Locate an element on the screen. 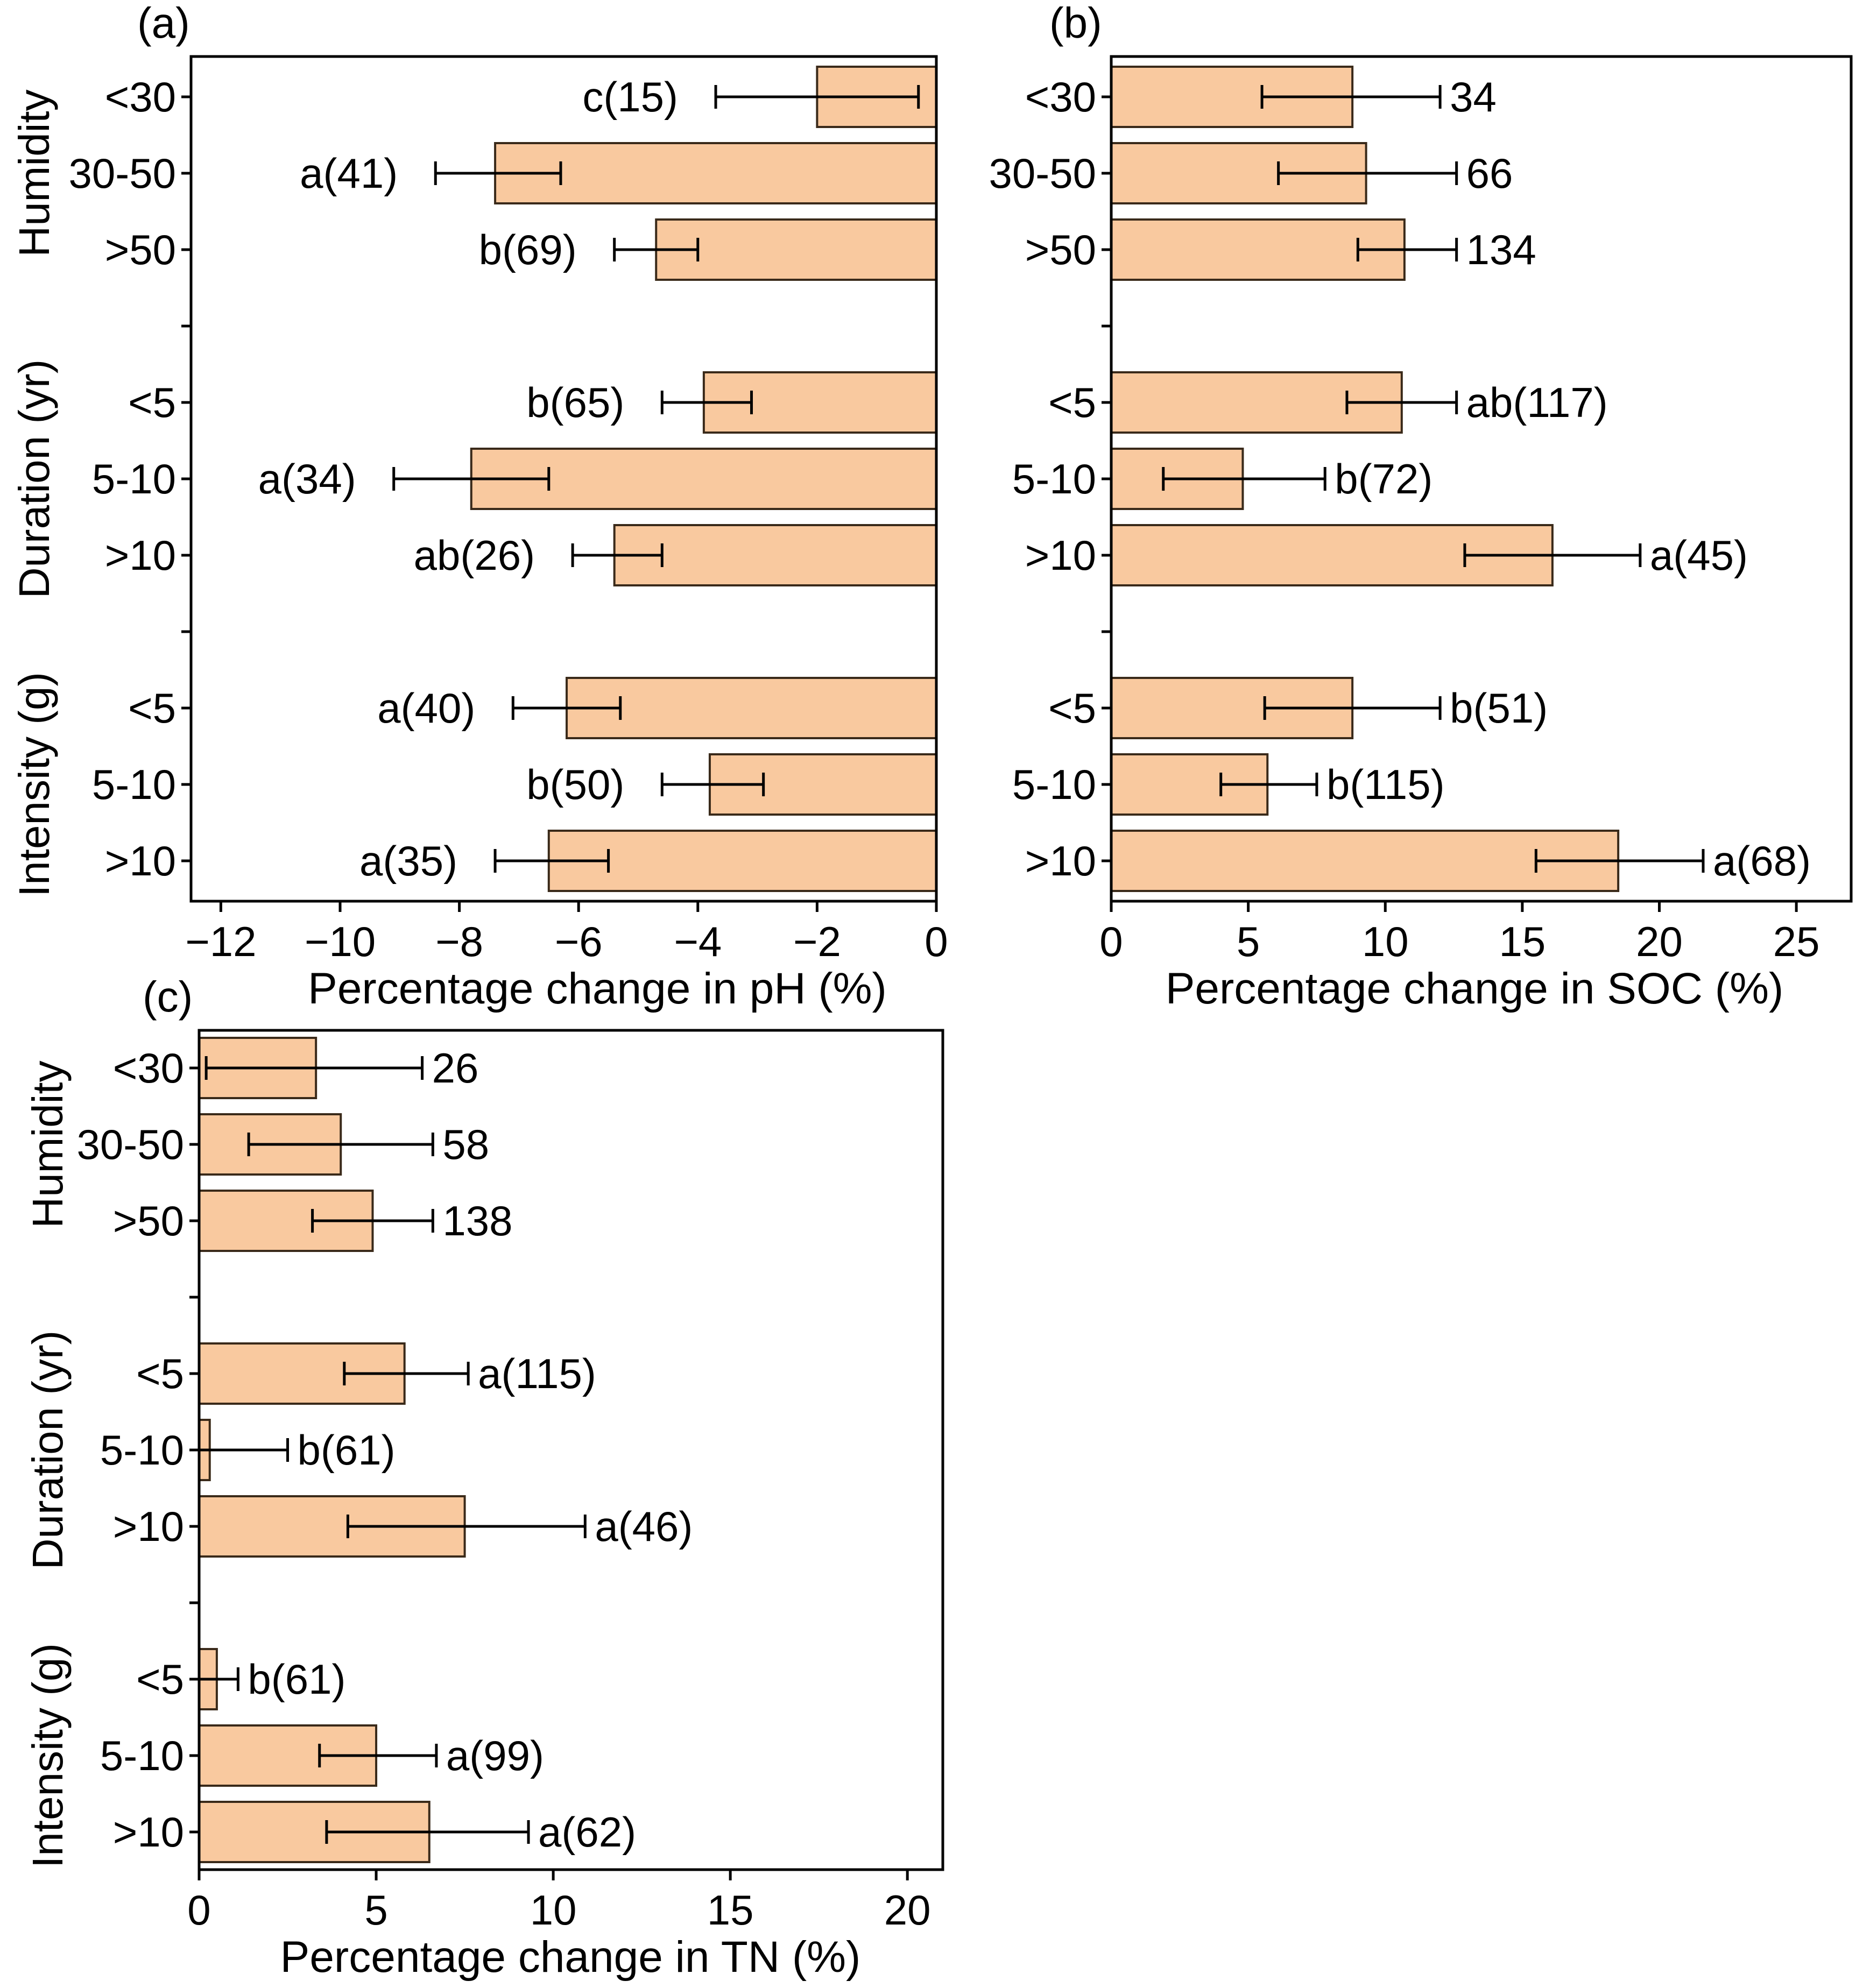  data-label: a(68) is located at coordinates (1762, 861).